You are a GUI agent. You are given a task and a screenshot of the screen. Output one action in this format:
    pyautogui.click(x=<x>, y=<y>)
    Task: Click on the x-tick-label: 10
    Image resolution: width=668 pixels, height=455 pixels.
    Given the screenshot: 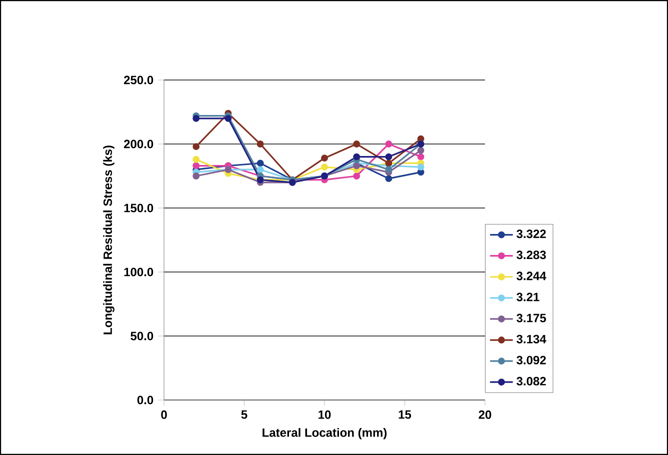 What is the action you would take?
    pyautogui.click(x=324, y=414)
    